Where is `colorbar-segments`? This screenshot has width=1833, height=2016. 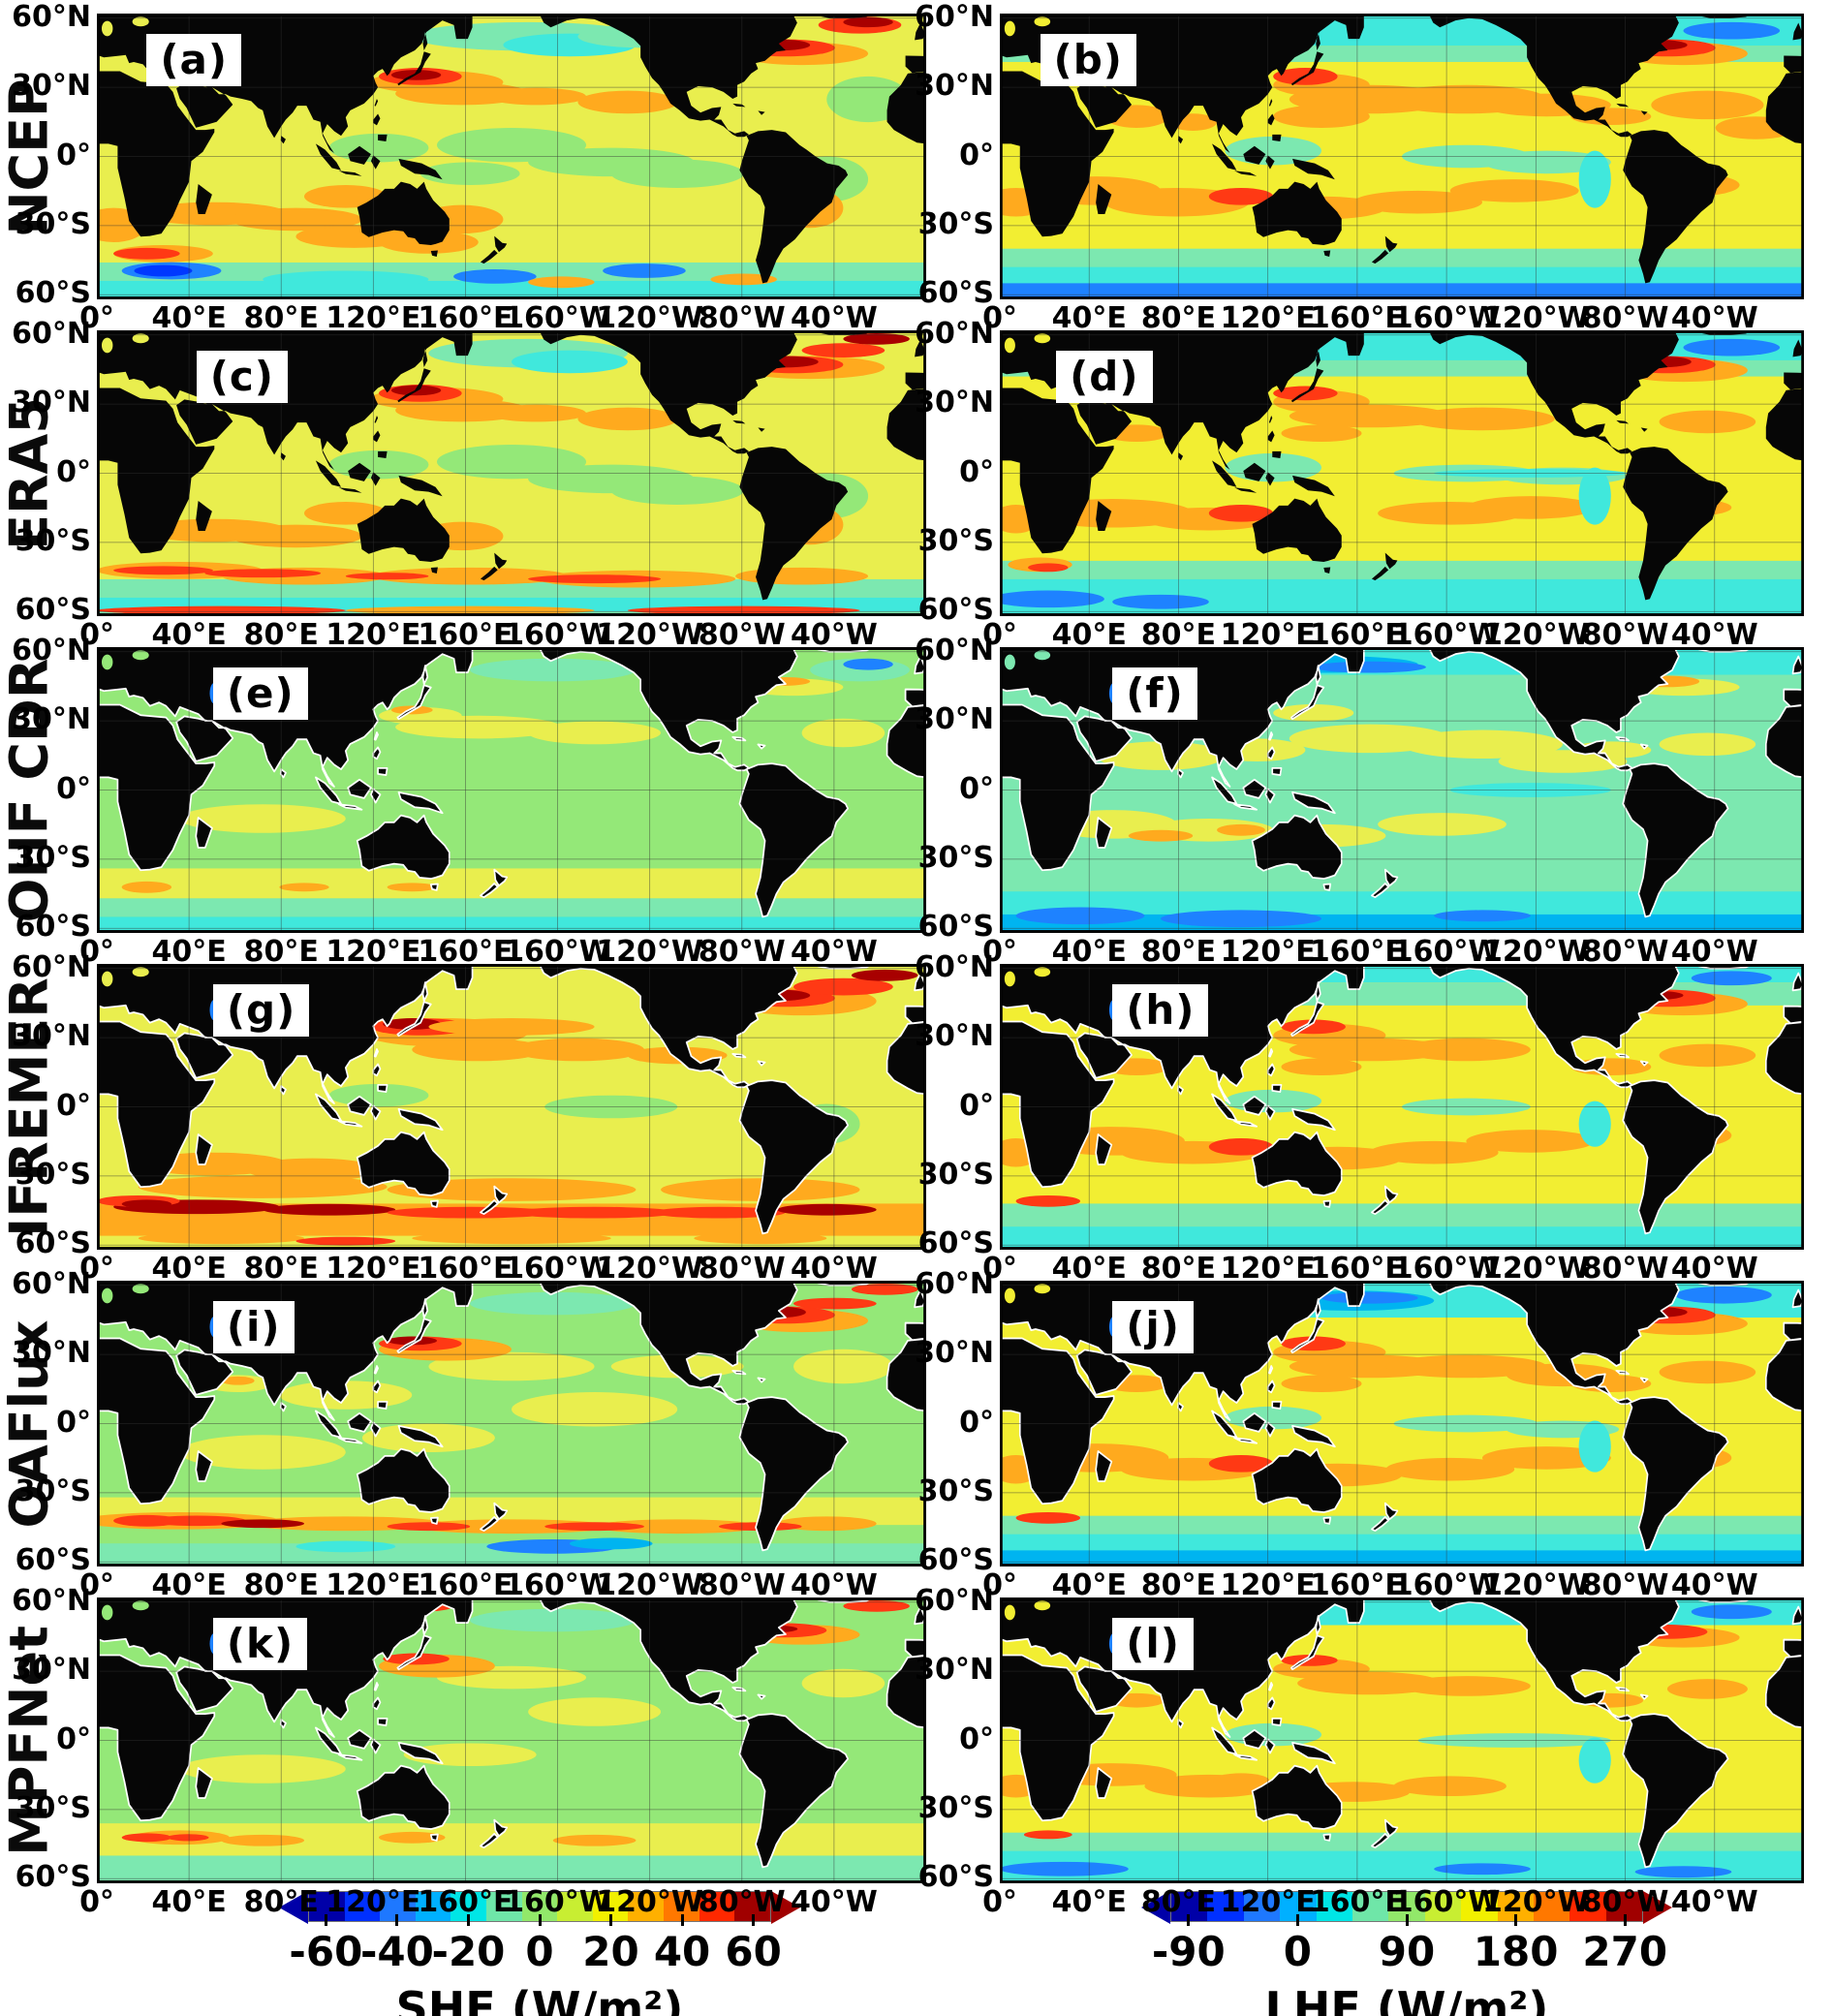 colorbar-segments is located at coordinates (1406, 1906).